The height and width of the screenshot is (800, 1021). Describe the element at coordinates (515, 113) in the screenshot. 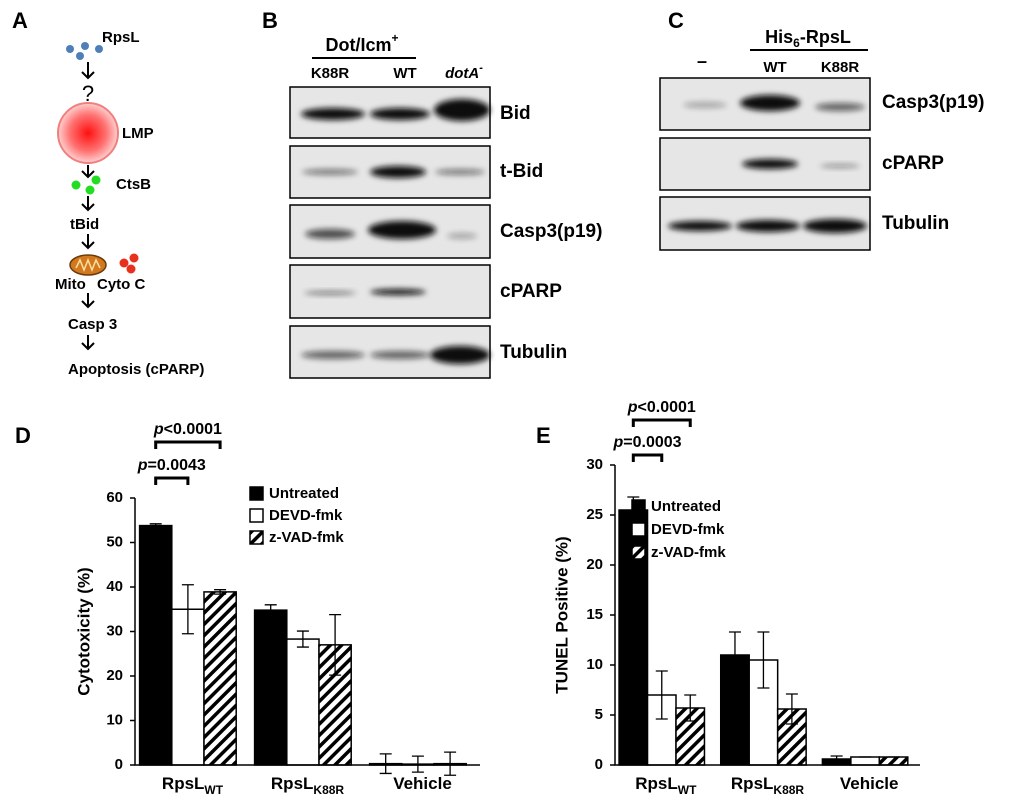

I see `row-label: Bid` at that location.